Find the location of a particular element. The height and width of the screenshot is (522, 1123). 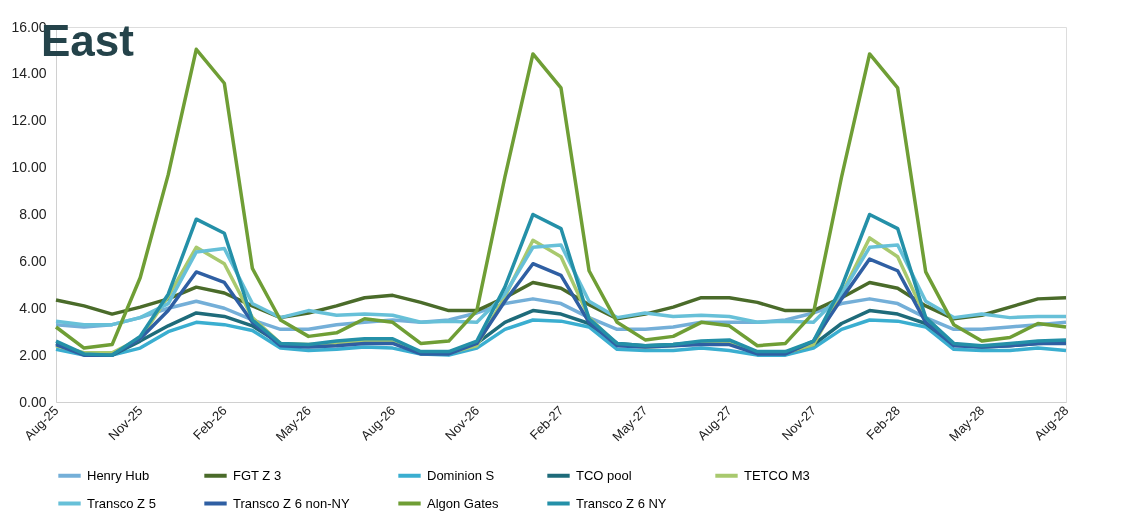

y-tick-label: 12.00 is located at coordinates (29, 120).